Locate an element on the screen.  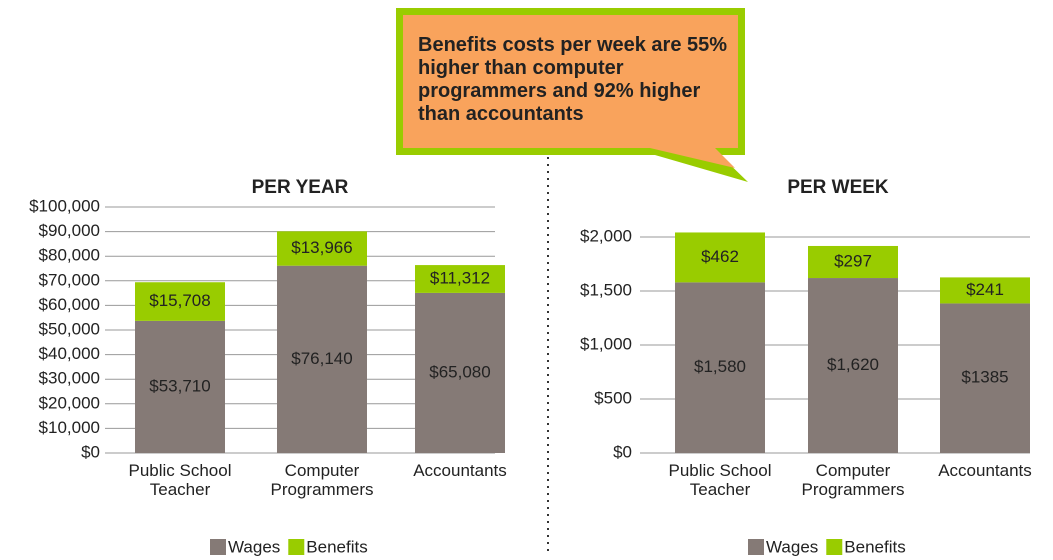
value-label: $11,312 is located at coordinates (460, 277).